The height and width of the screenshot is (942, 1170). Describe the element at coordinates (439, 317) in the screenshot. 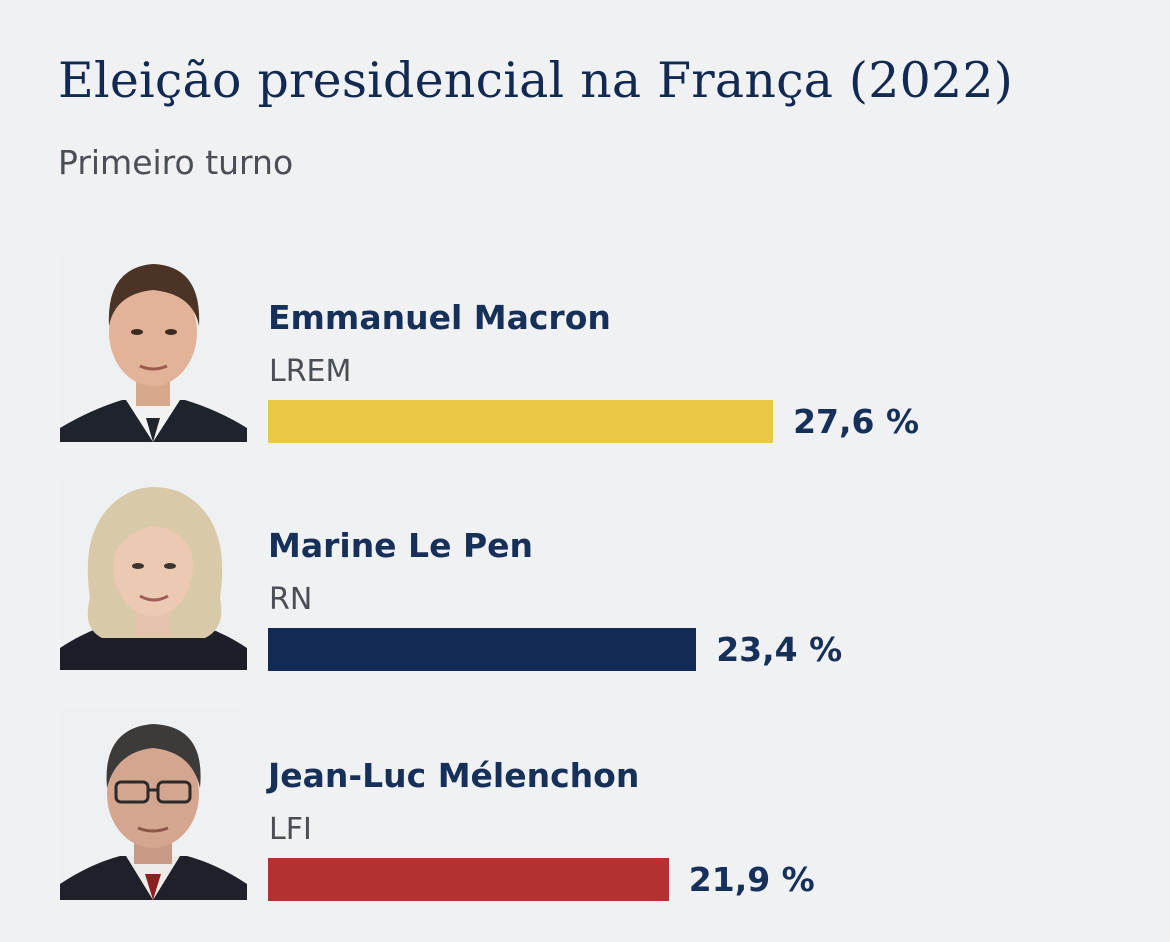

I see `candidate-name: Emmanuel Macron` at that location.